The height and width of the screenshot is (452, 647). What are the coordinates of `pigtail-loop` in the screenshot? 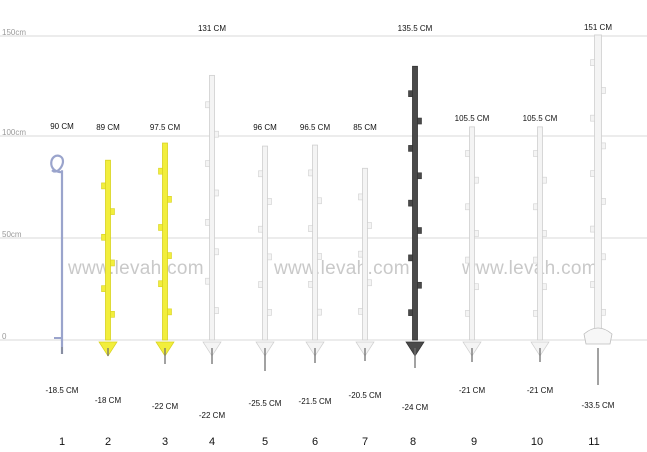 It's located at (57, 164).